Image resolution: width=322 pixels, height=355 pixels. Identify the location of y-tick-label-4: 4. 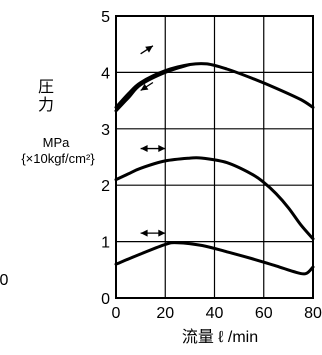
(105, 73).